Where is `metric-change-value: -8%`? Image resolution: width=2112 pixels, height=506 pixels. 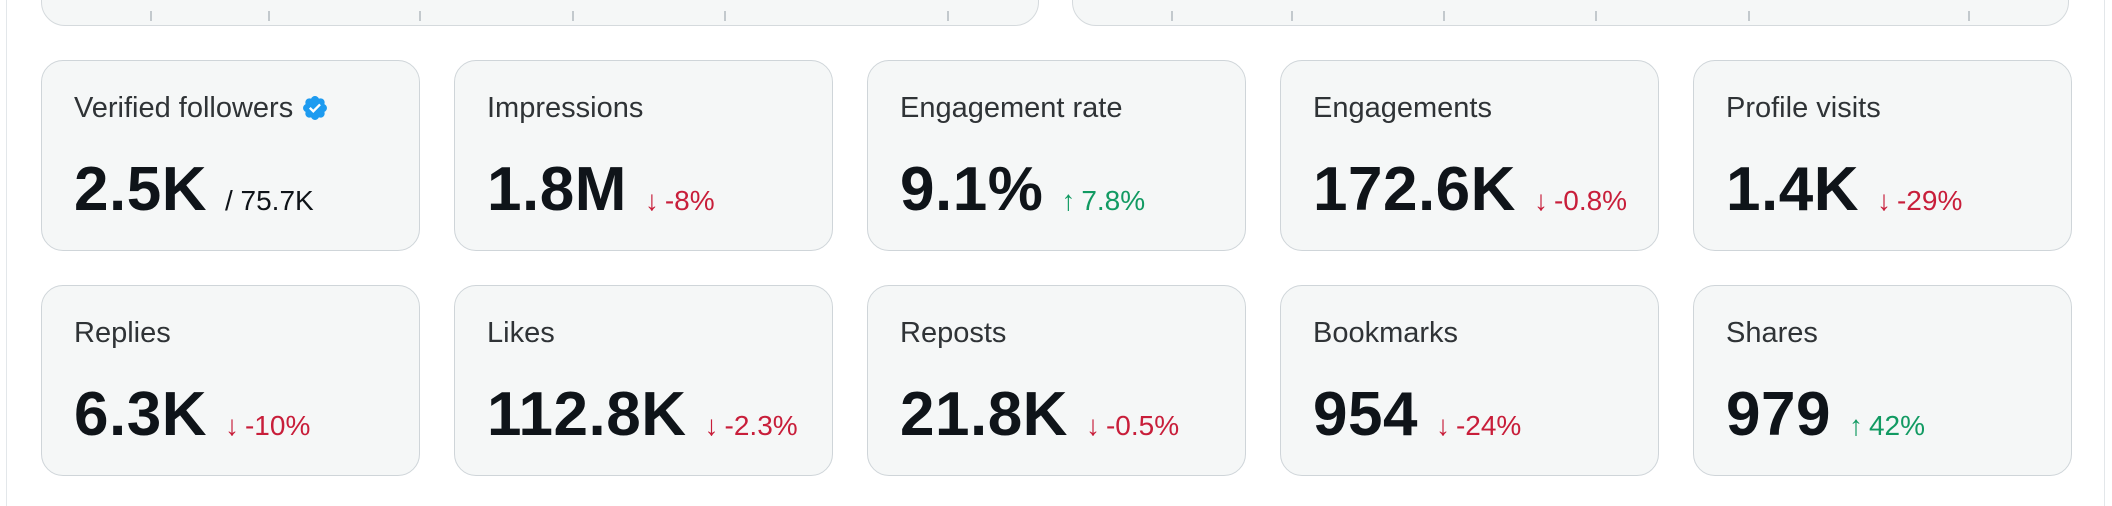
metric-change-value: -8% is located at coordinates (689, 200).